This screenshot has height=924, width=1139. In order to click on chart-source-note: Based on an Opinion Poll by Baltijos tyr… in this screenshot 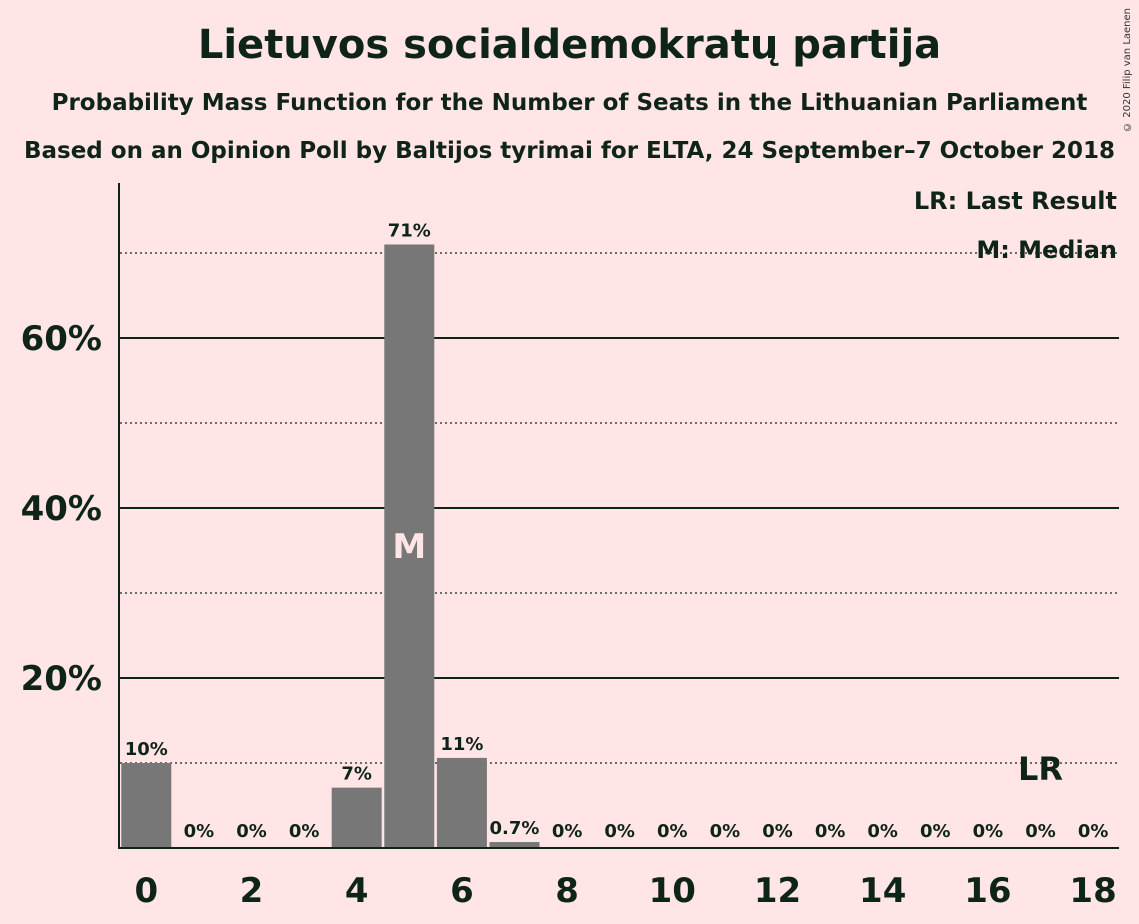, I will do `click(569, 151)`.